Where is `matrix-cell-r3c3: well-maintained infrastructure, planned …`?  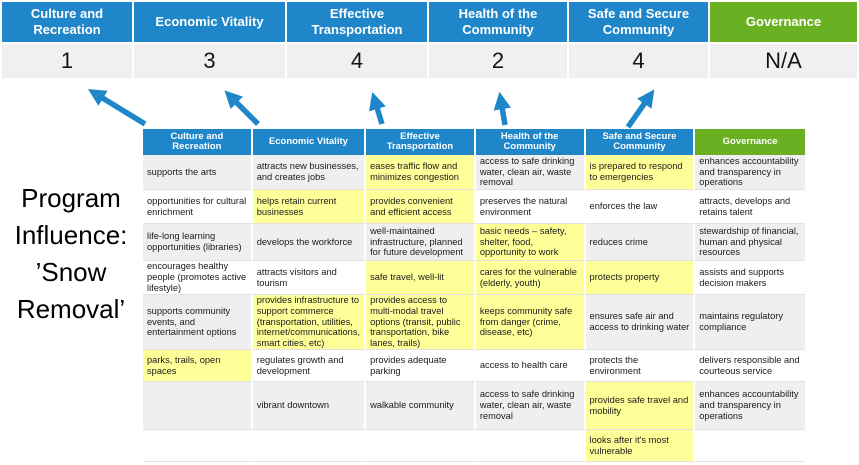
matrix-cell-r3c3: well-maintained infrastructure, planned … is located at coordinates (421, 242).